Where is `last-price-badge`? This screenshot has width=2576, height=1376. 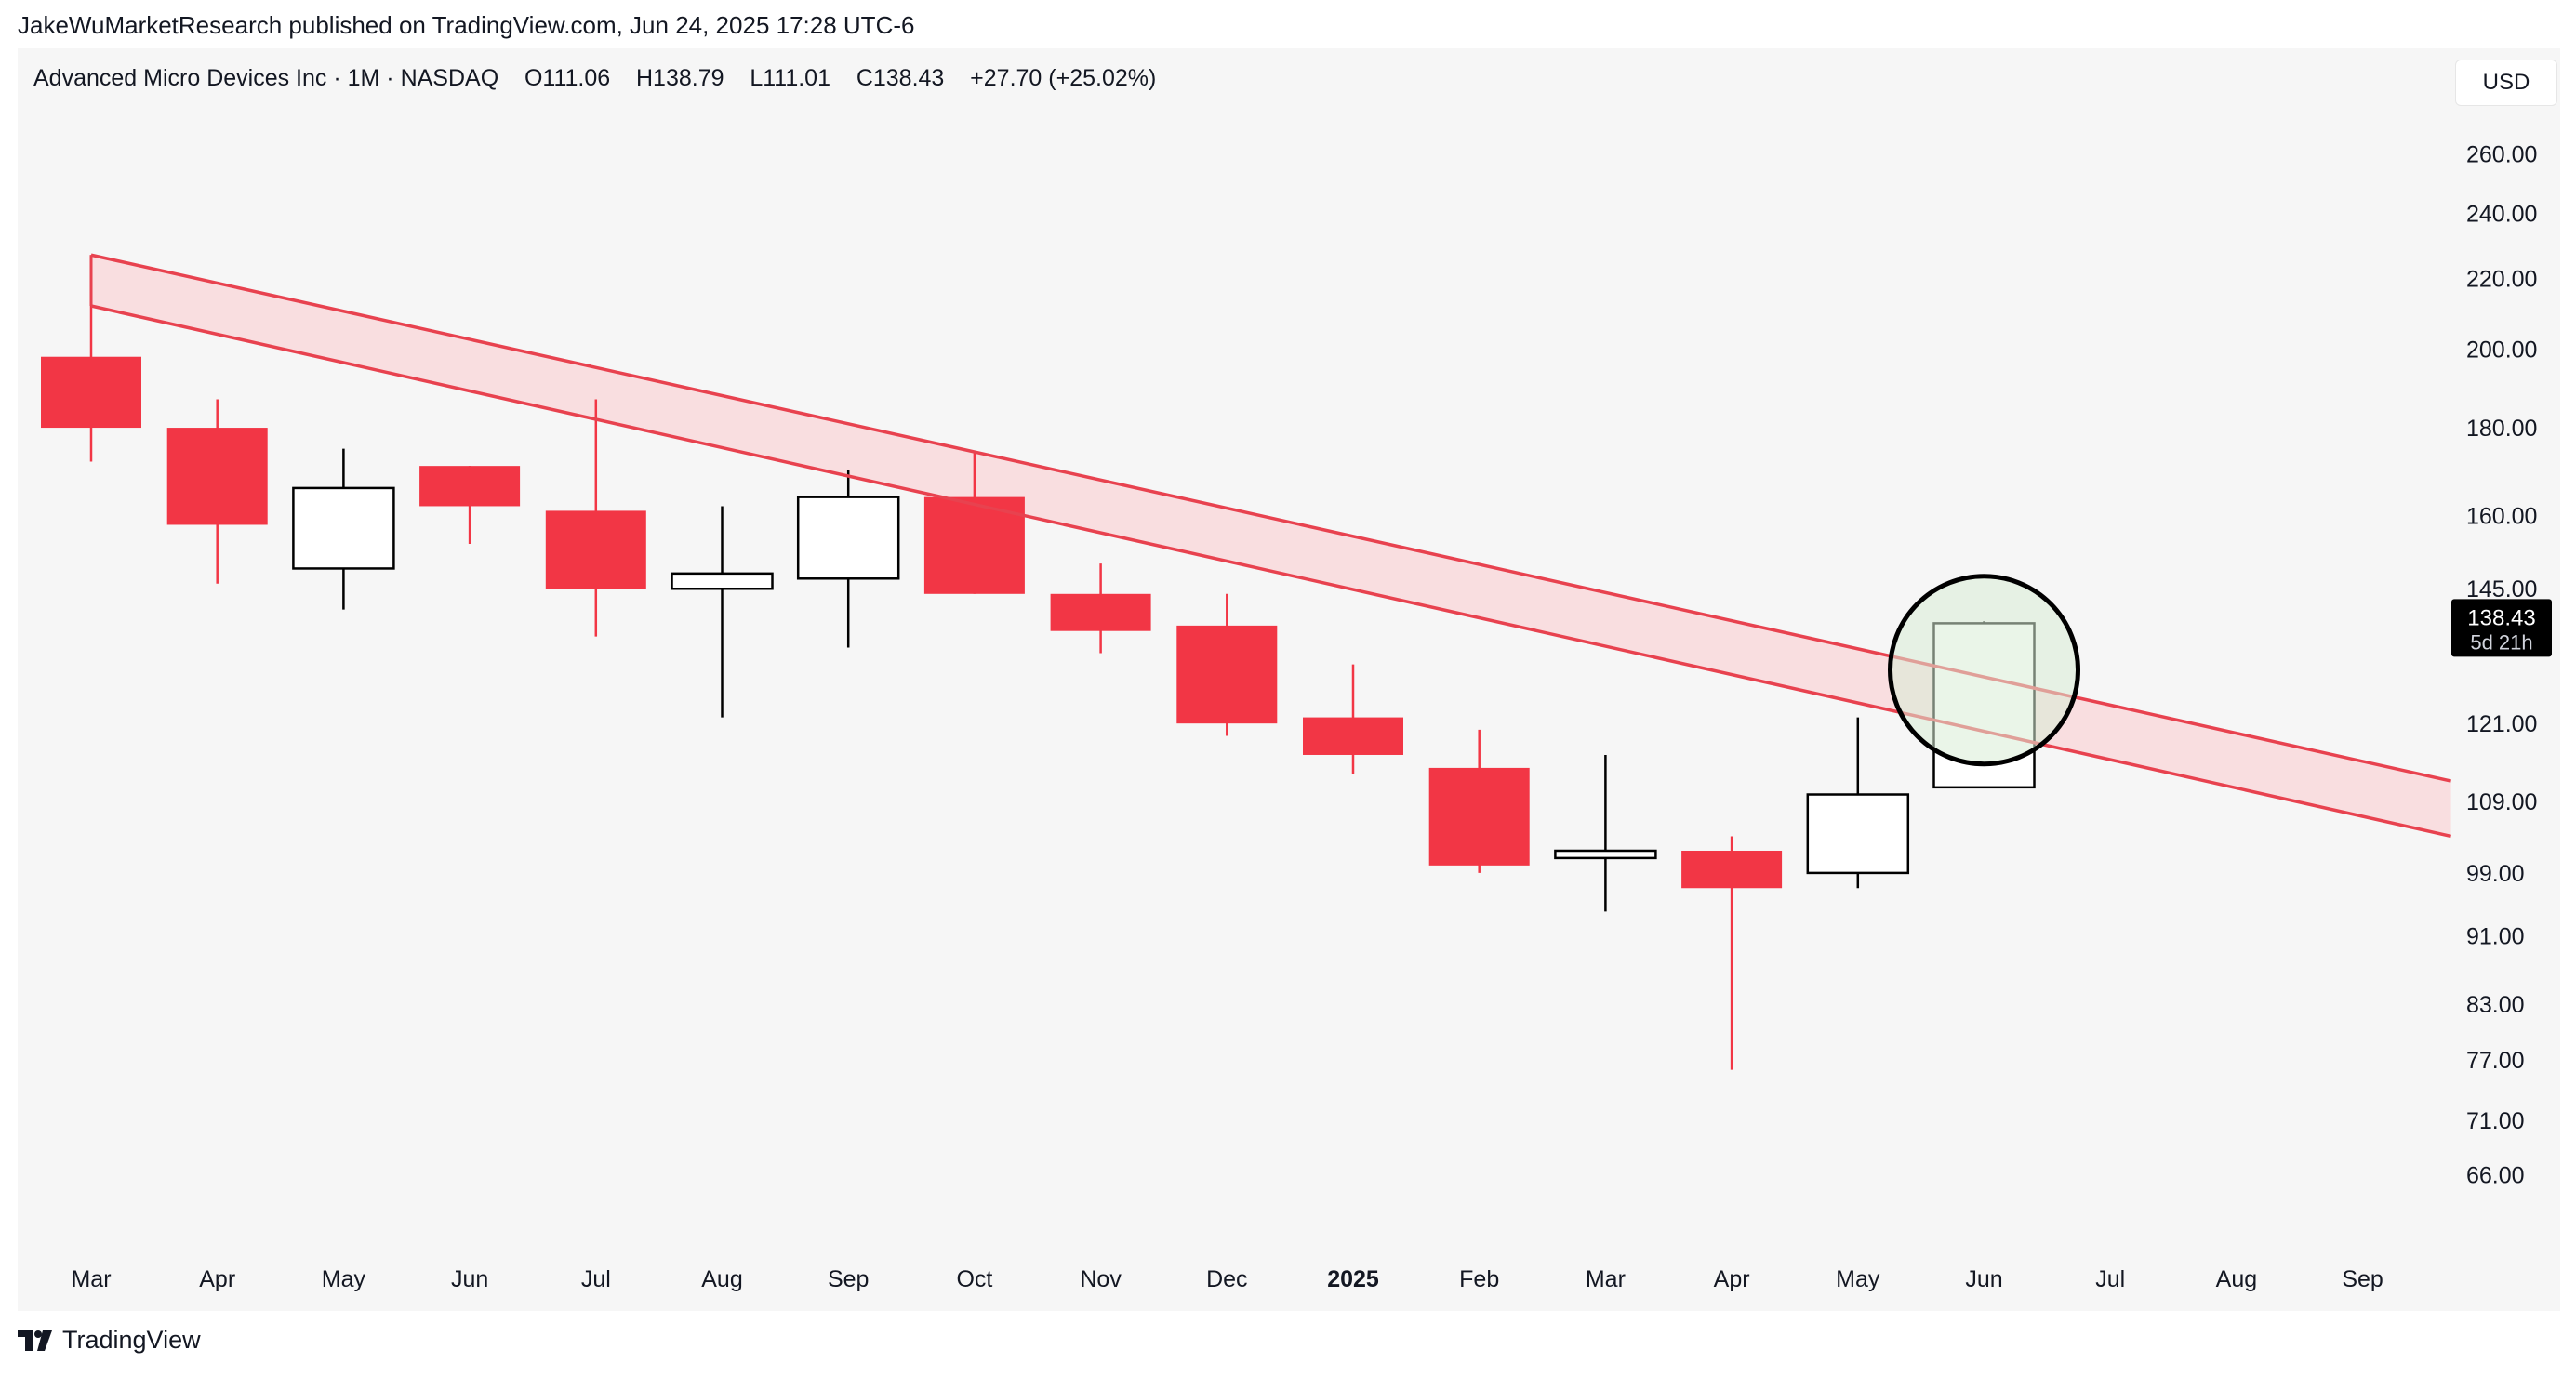
last-price-badge is located at coordinates (2501, 628).